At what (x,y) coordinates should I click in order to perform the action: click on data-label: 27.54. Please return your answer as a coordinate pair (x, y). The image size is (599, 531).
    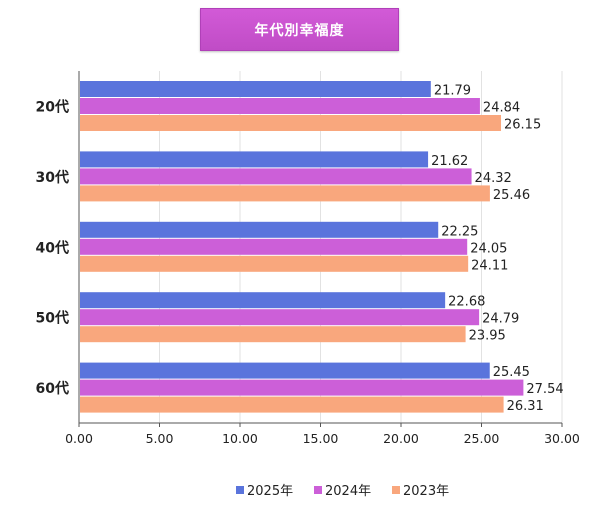
    Looking at the image, I should click on (544, 389).